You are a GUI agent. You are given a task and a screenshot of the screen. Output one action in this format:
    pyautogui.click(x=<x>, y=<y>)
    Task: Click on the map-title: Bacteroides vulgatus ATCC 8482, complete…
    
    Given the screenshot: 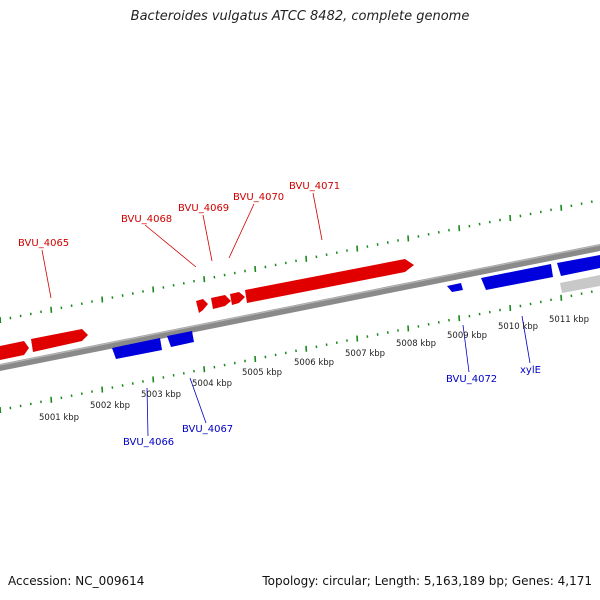 What is the action you would take?
    pyautogui.click(x=300, y=16)
    